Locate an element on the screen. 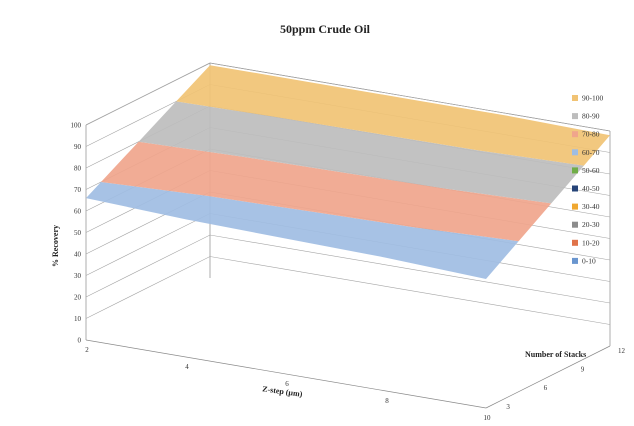  y-tick-label: 50 is located at coordinates (78, 233).